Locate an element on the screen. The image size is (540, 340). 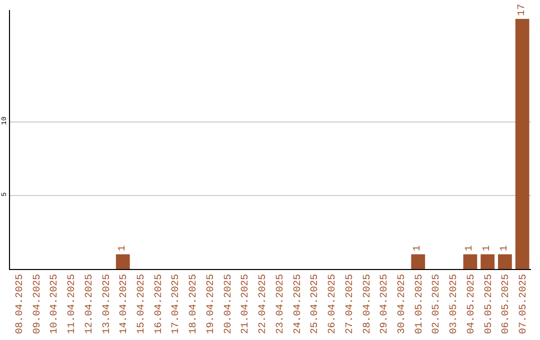
x-tick-label: 10.04.2025 is located at coordinates (55, 304).